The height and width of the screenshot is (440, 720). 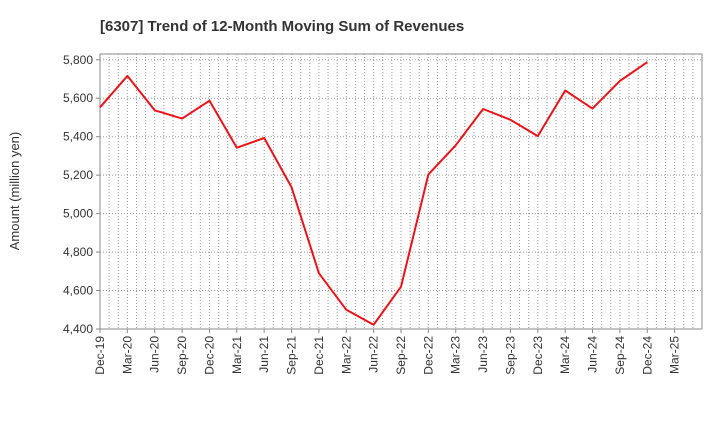 I want to click on x-tick-label: Dec-20, so click(x=209, y=355).